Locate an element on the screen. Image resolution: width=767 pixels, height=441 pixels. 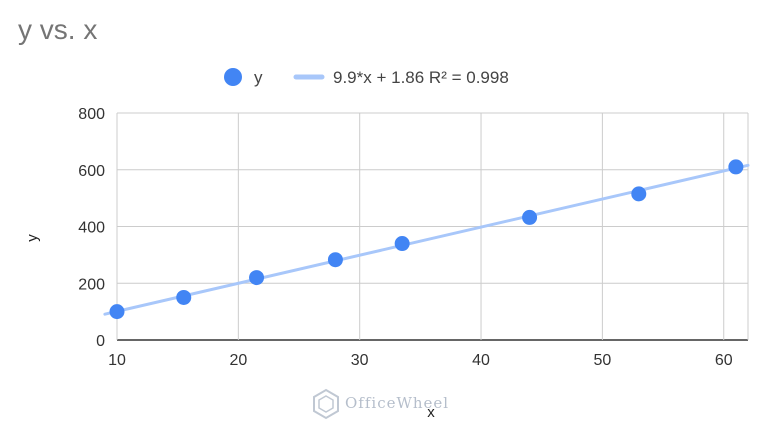
officewheel-logo-icon is located at coordinates (326, 404).